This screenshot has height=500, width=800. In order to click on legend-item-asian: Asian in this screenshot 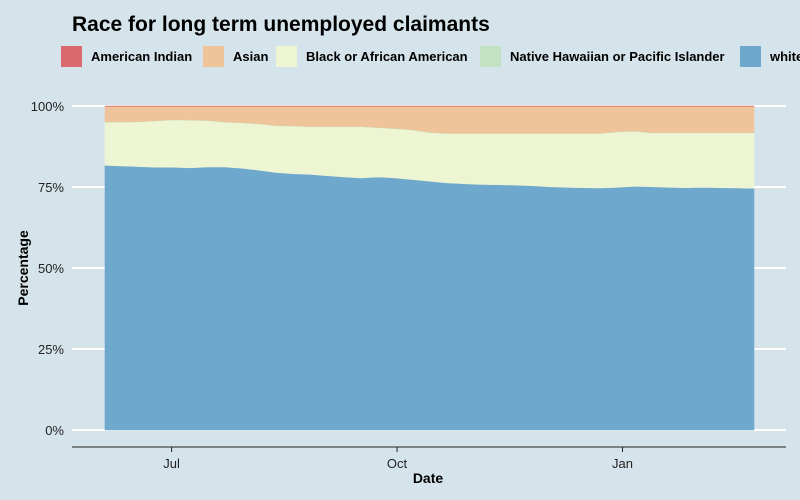, I will do `click(235, 56)`.